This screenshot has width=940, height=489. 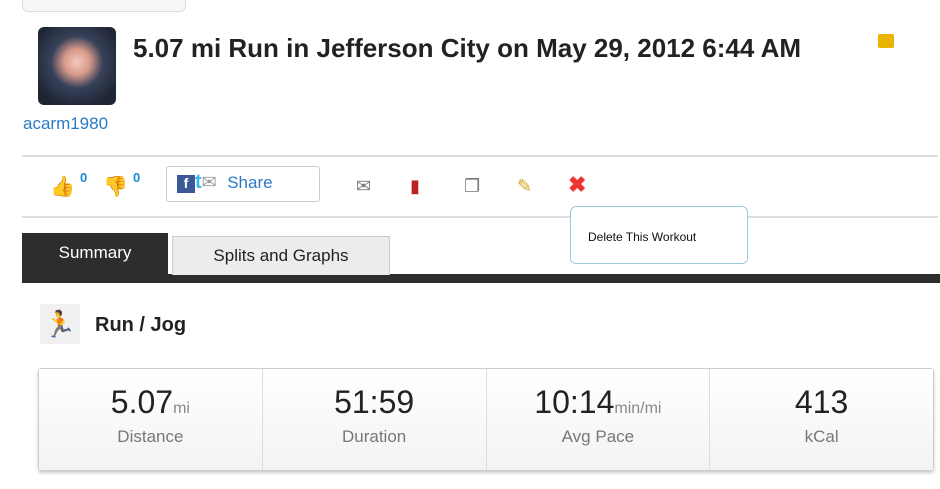 What do you see at coordinates (115, 187) in the screenshot?
I see `thumbs-down-icon: 👎` at bounding box center [115, 187].